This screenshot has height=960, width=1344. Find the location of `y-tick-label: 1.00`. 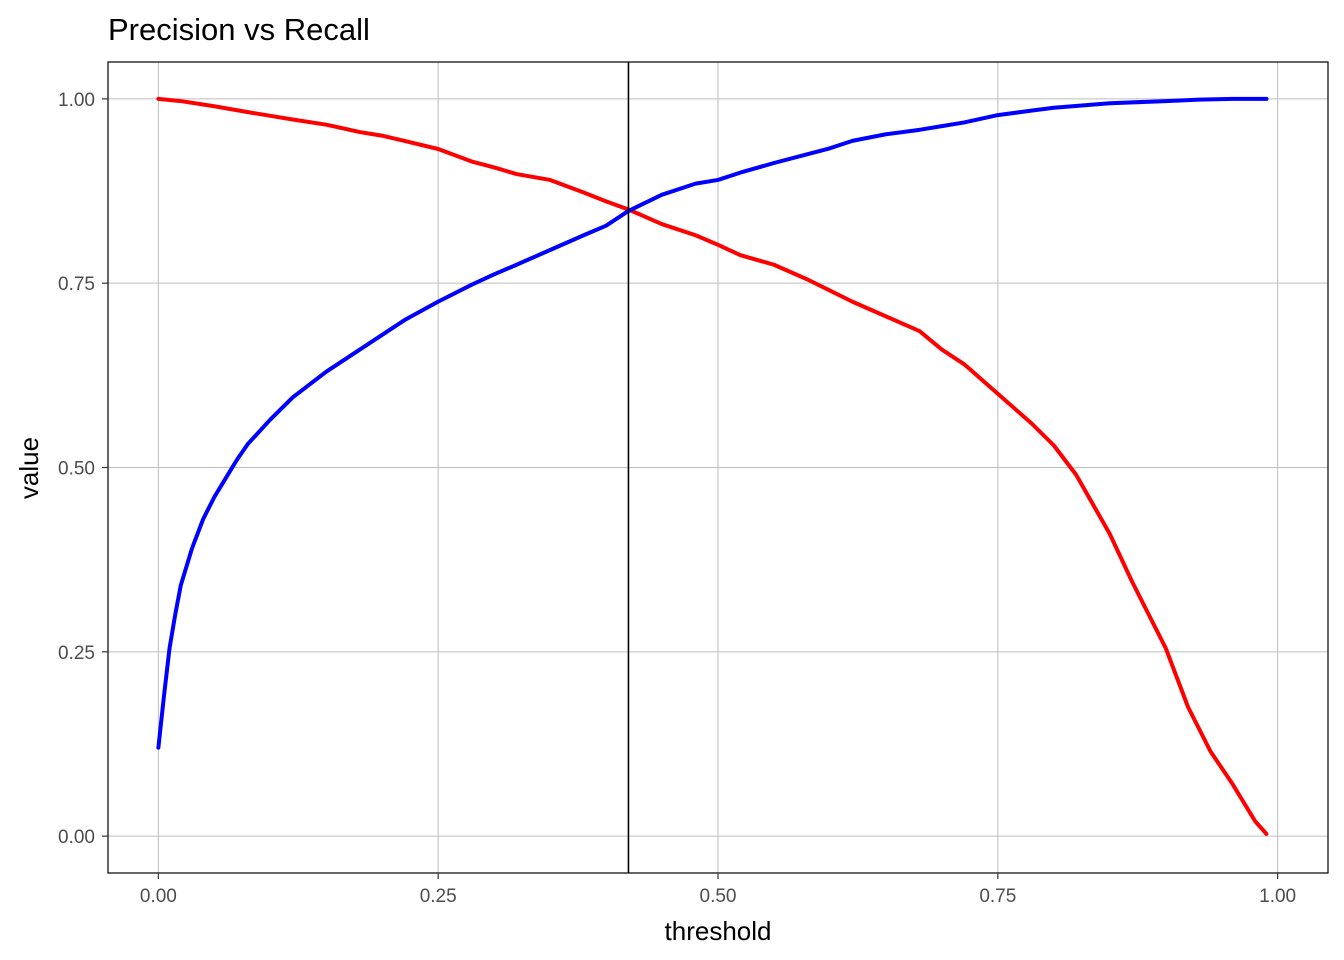

y-tick-label: 1.00 is located at coordinates (76, 100).